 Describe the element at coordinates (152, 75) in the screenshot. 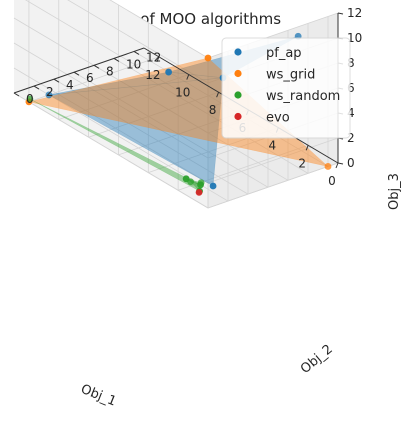

I see `x-tick-label: 12` at that location.